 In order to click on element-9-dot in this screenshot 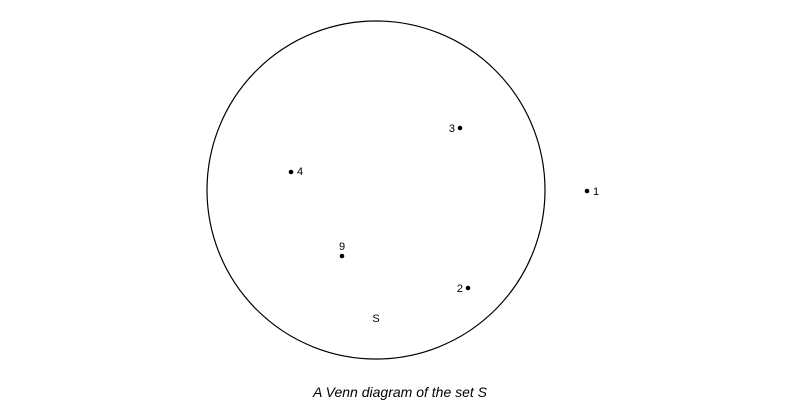, I will do `click(342, 256)`.